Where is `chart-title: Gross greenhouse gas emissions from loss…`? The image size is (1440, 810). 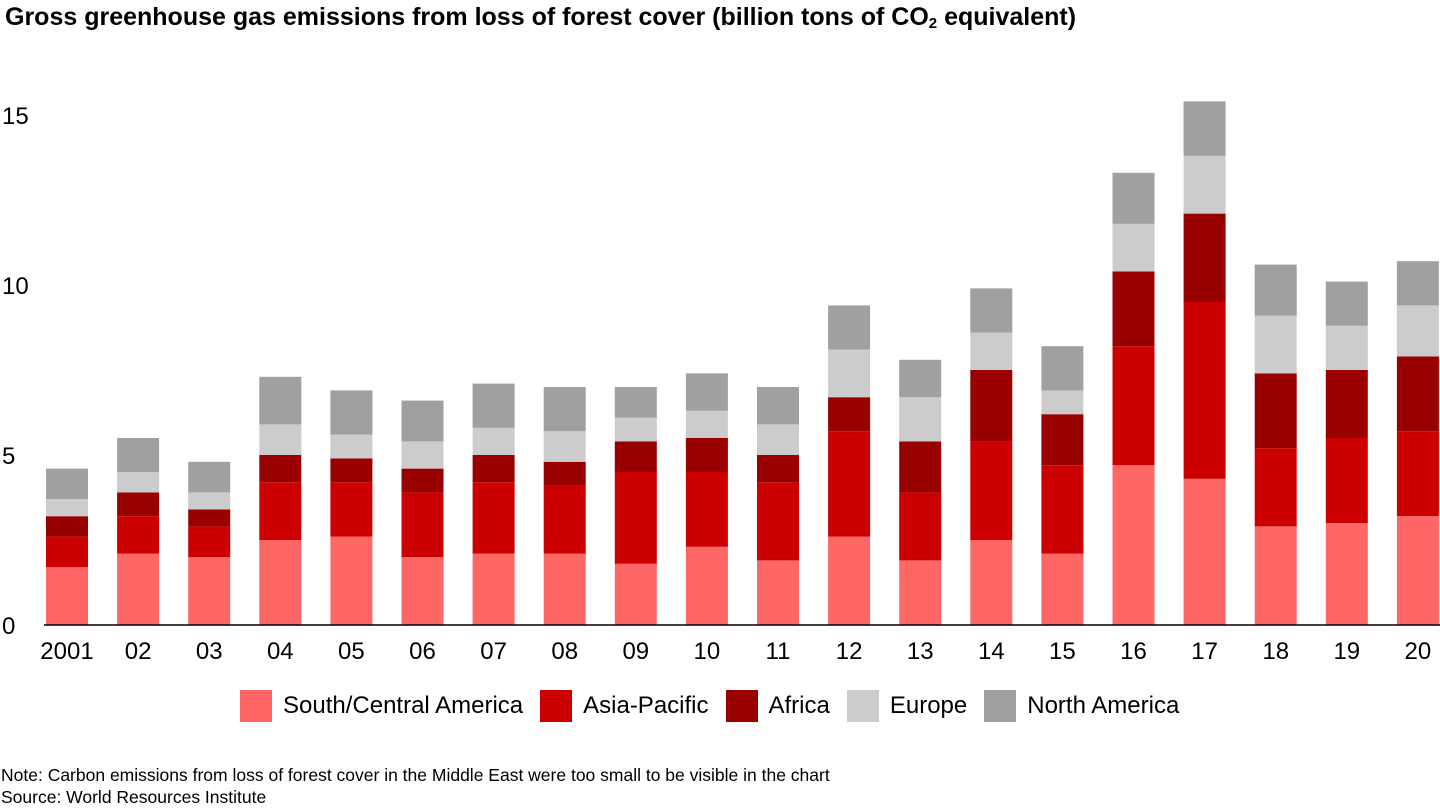 chart-title: Gross greenhouse gas emissions from loss… is located at coordinates (540, 17).